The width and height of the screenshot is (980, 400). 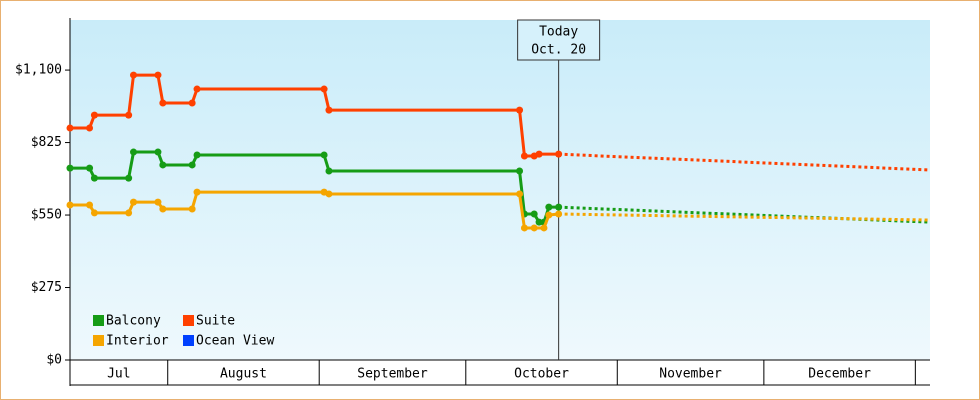 I want to click on y-tick-label: $0, so click(x=54, y=360).